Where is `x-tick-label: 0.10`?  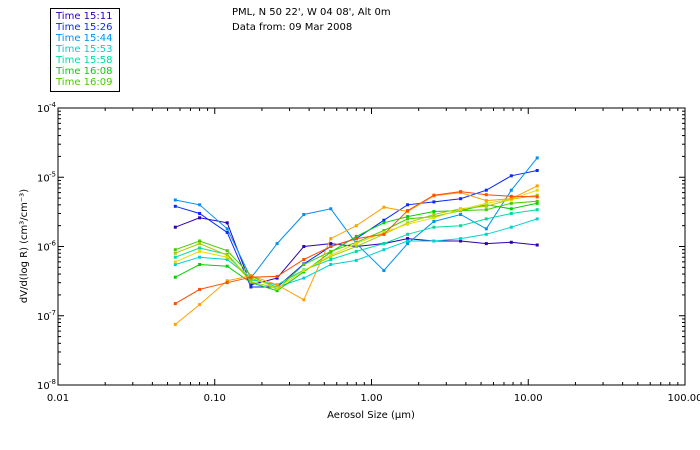
x-tick-label: 0.10 is located at coordinates (215, 398).